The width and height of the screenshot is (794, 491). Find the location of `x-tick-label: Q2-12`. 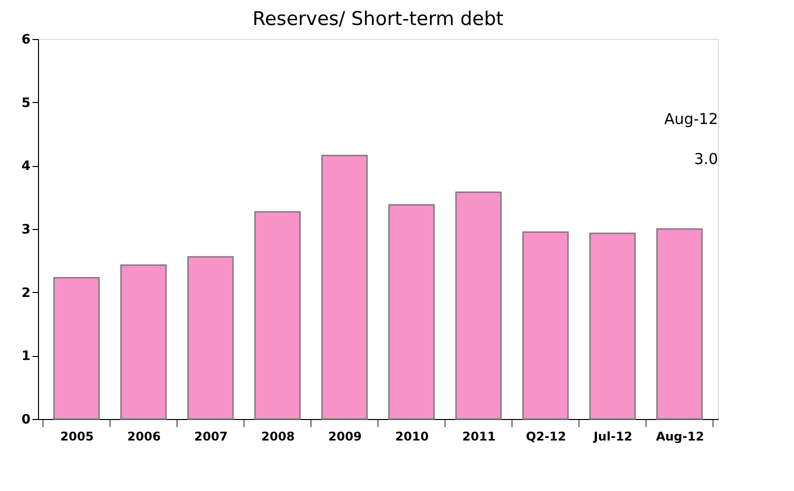

x-tick-label: Q2-12 is located at coordinates (546, 437).